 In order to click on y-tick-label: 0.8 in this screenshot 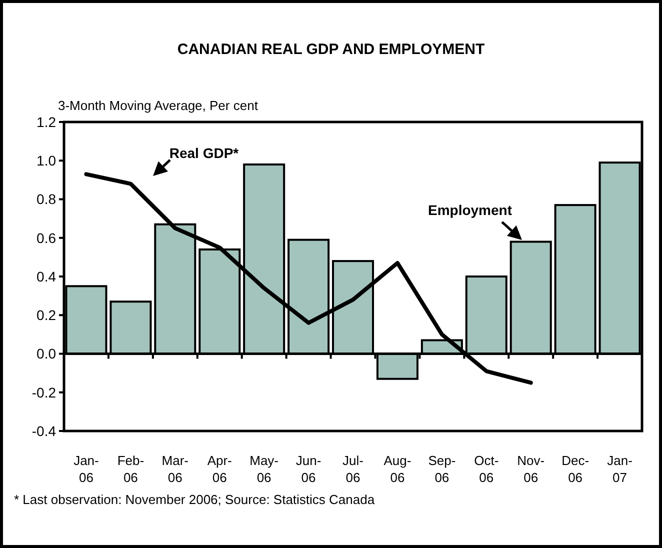, I will do `click(46, 199)`.